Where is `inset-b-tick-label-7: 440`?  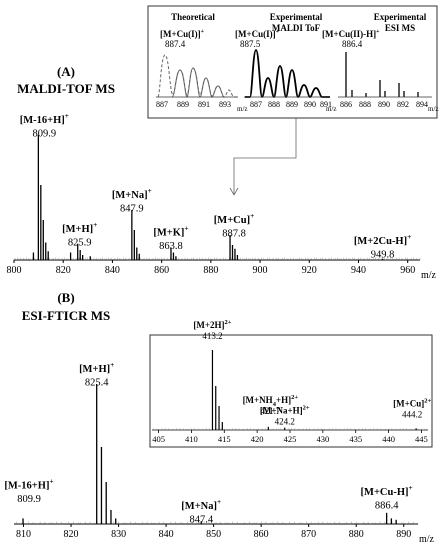 inset-b-tick-label-7: 440 is located at coordinates (388, 439).